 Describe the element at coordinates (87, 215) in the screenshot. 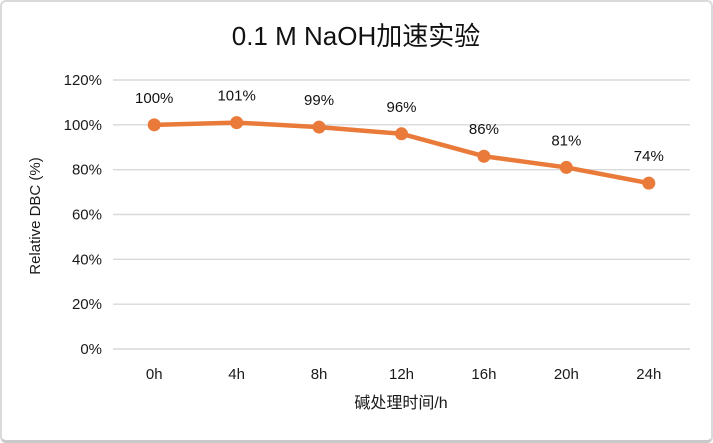

I see `y-tick-label: 60%` at that location.